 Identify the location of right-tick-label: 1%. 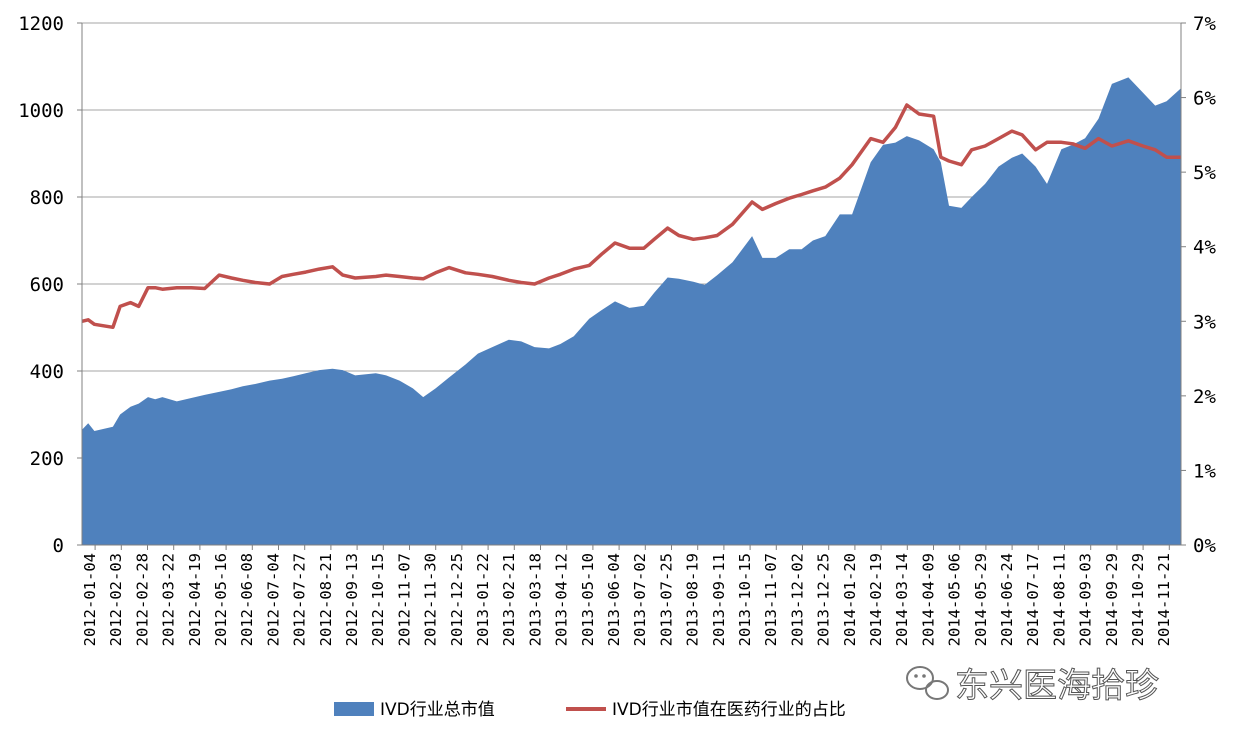
(1204, 471).